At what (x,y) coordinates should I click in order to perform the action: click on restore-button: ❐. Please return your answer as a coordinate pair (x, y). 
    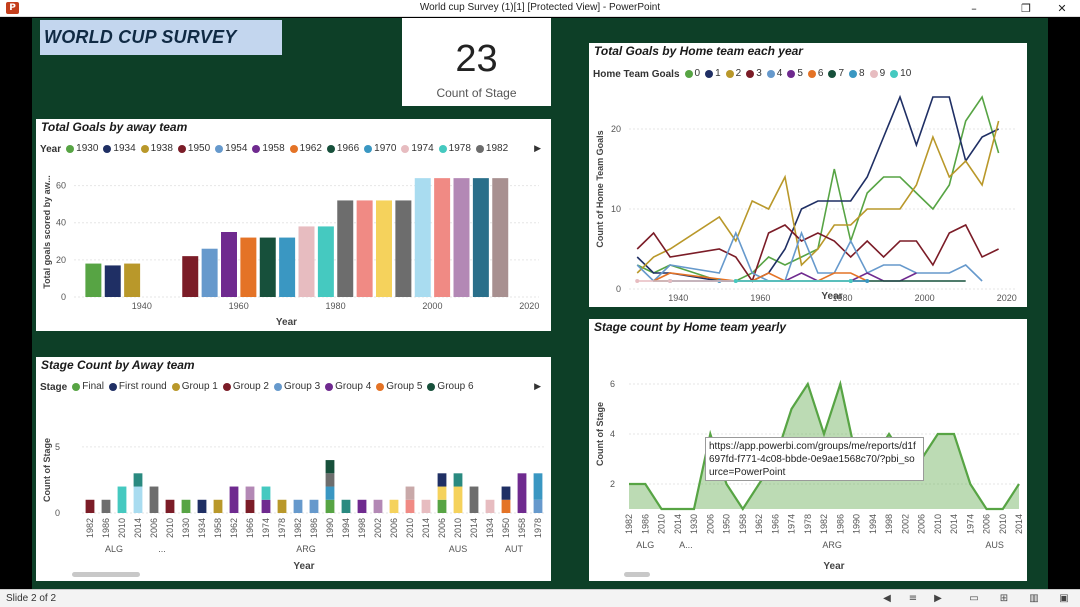
    Looking at the image, I should click on (1026, 8).